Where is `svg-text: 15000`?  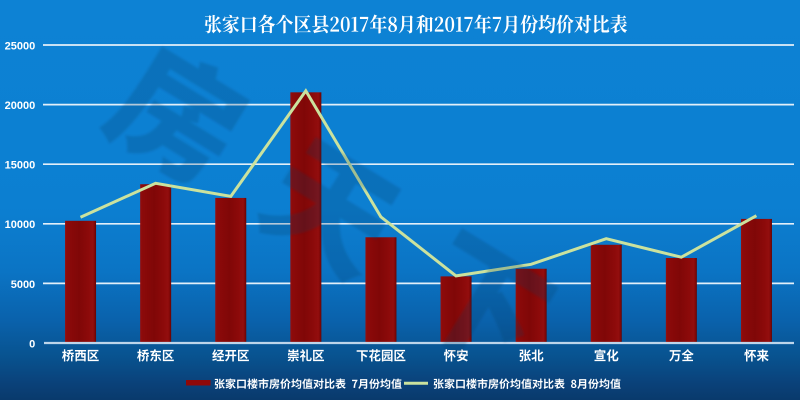
svg-text: 15000 is located at coordinates (20, 166).